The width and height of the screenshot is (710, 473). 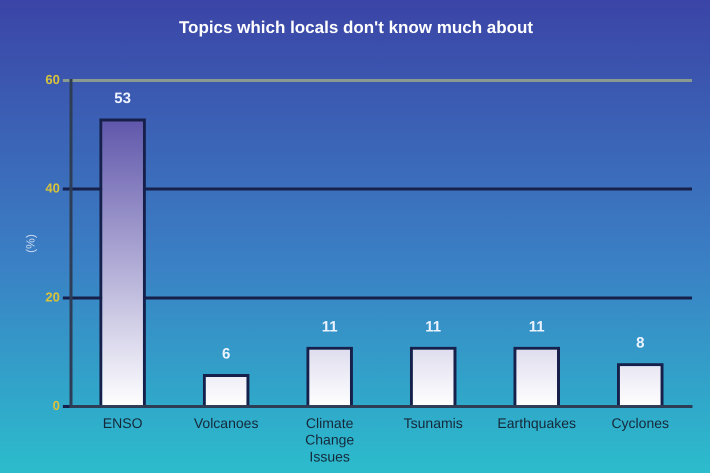 I want to click on y-tick-label: 60, so click(x=52, y=79).